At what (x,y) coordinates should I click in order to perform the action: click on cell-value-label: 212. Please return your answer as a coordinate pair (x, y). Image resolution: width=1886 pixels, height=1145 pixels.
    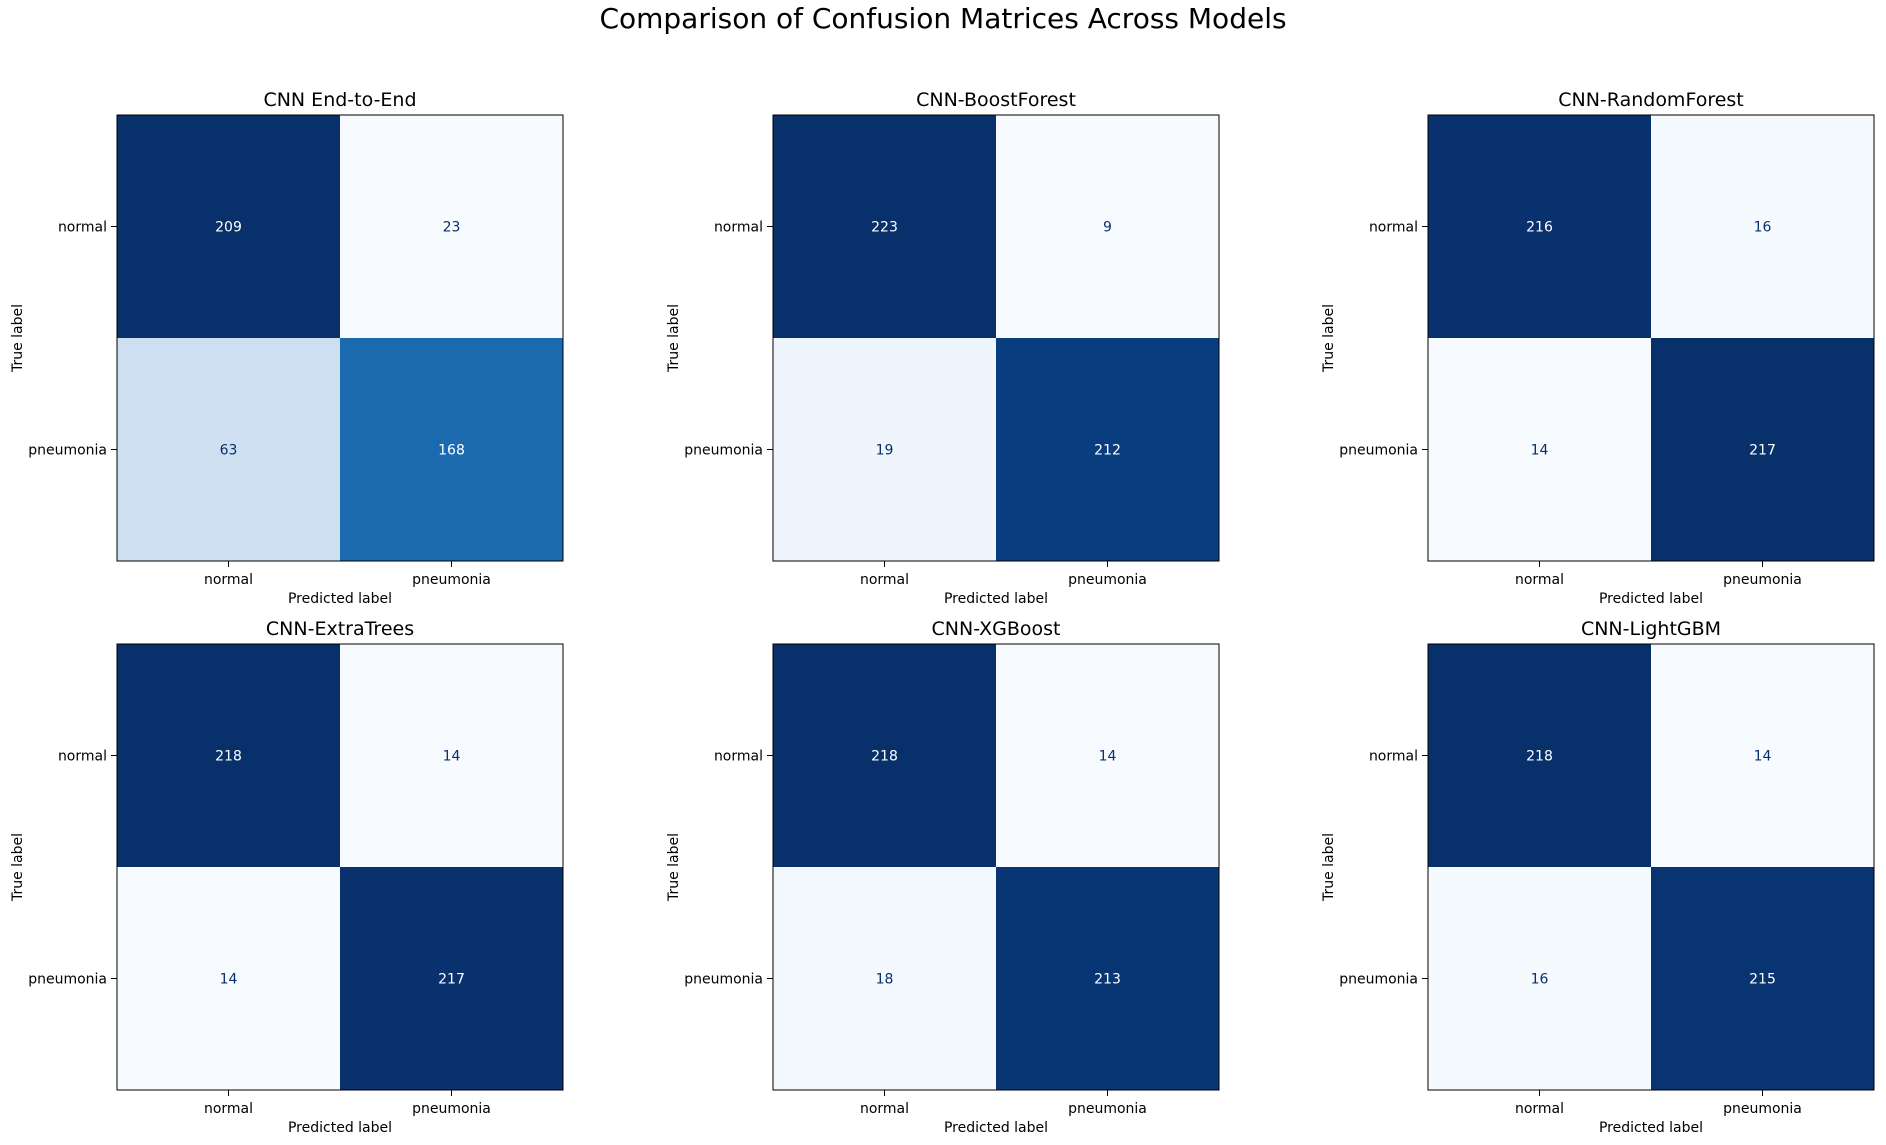
    Looking at the image, I should click on (1107, 451).